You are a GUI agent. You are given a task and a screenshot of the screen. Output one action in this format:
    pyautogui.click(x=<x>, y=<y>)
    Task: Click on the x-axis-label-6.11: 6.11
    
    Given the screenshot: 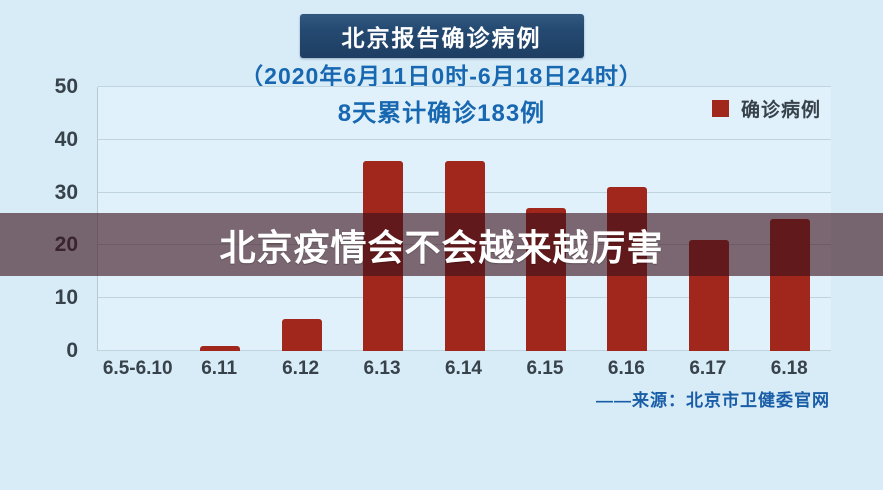 What is the action you would take?
    pyautogui.click(x=219, y=368)
    